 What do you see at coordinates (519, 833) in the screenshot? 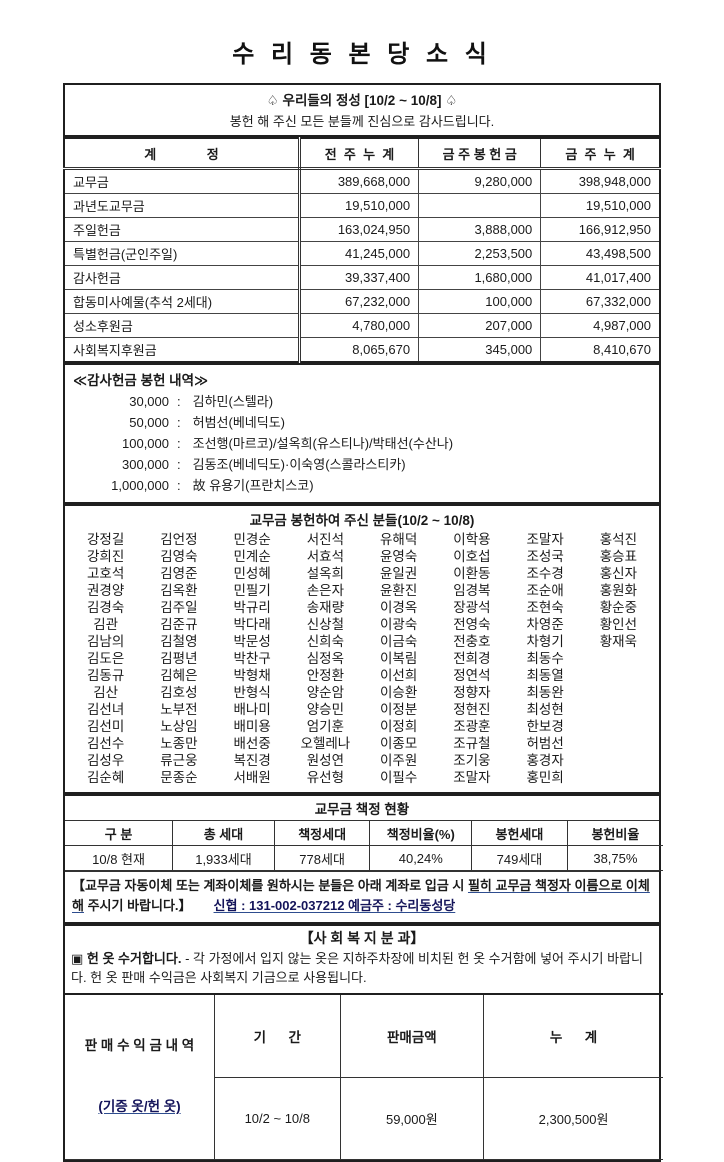
I see `col-header-offering-households: 봉헌세대` at bounding box center [519, 833].